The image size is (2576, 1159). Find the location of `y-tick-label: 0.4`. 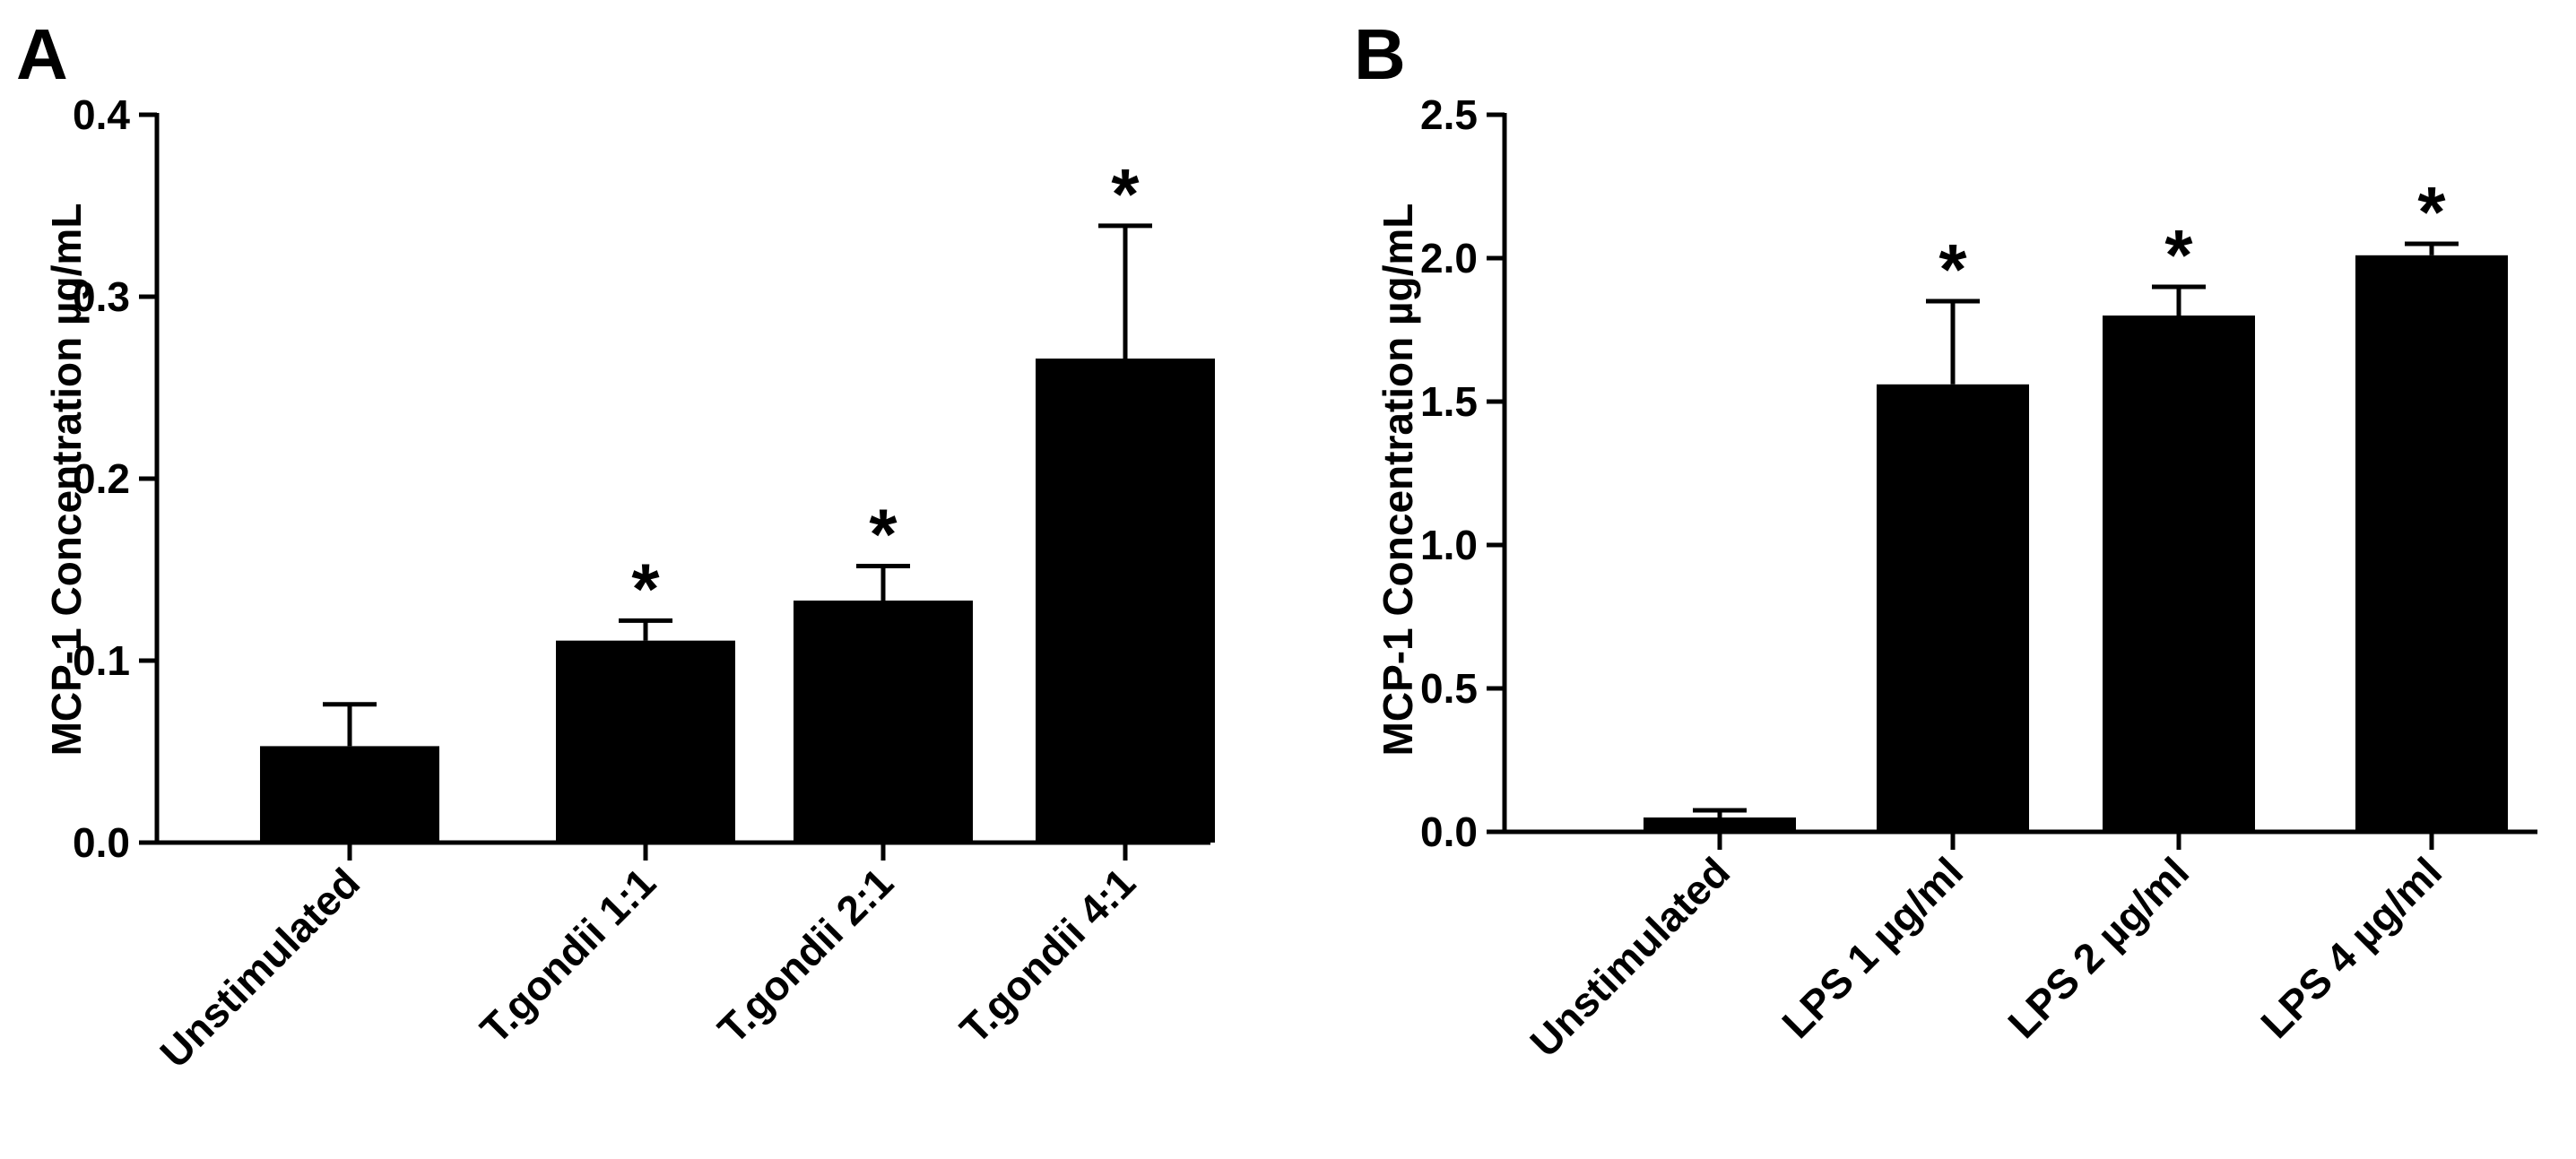

y-tick-label: 0.4 is located at coordinates (101, 114).